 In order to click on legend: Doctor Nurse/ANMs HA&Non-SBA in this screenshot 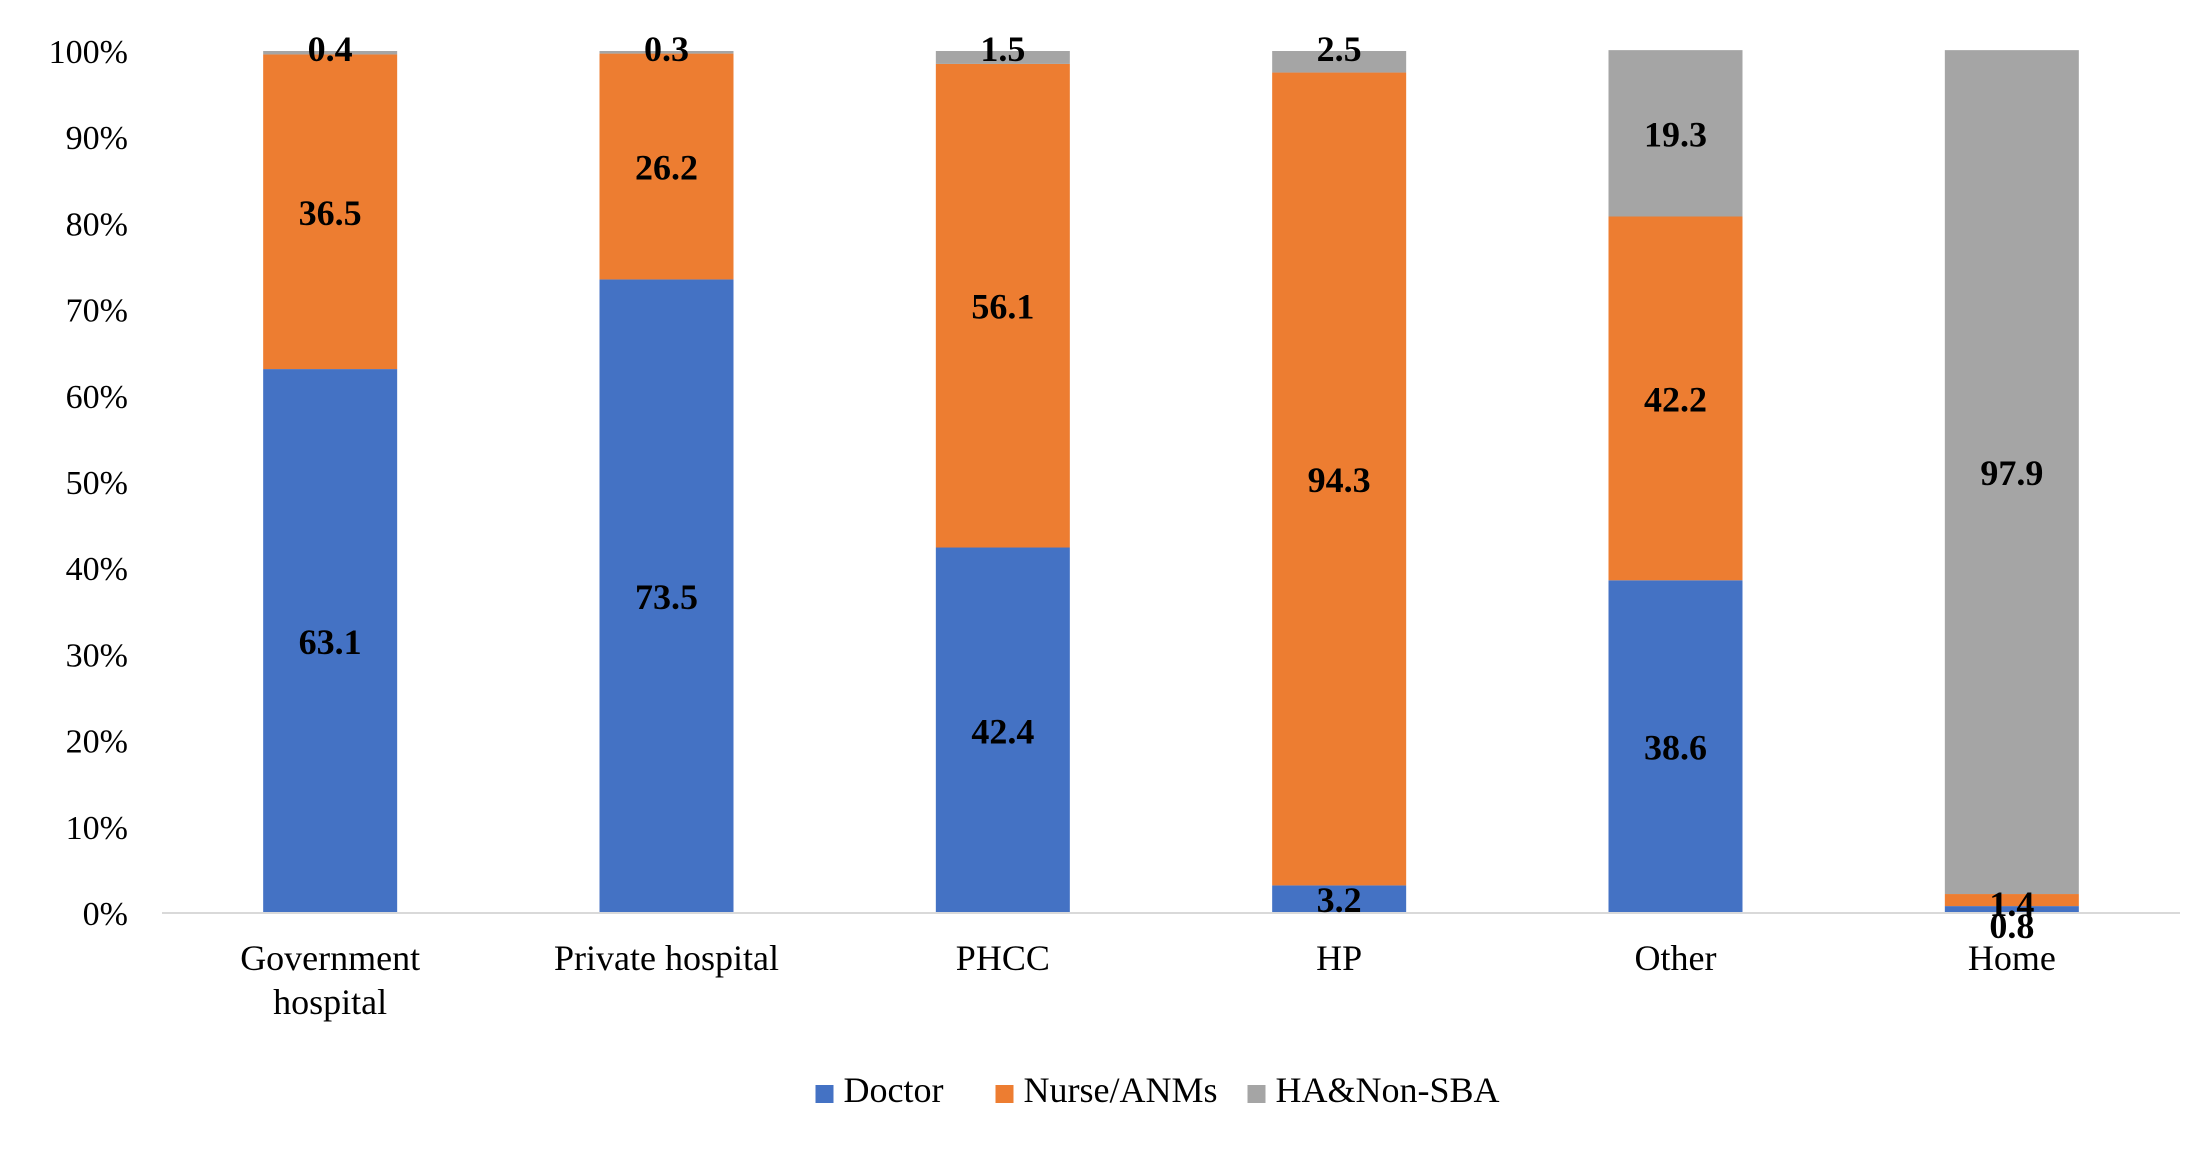, I will do `click(1157, 1090)`.